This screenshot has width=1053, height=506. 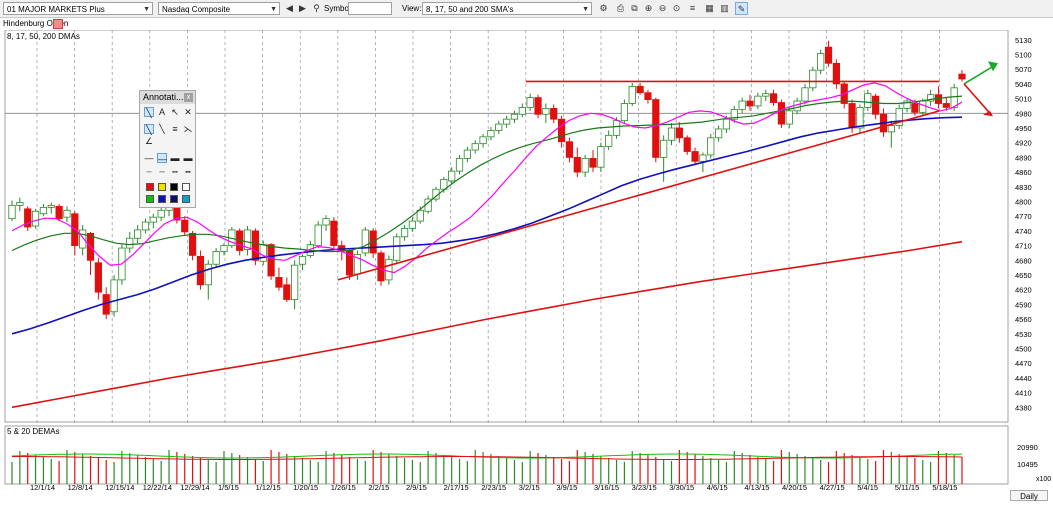 What do you see at coordinates (470, 9) in the screenshot?
I see `view-value: 8, 17, 50 and 200 SMA's` at bounding box center [470, 9].